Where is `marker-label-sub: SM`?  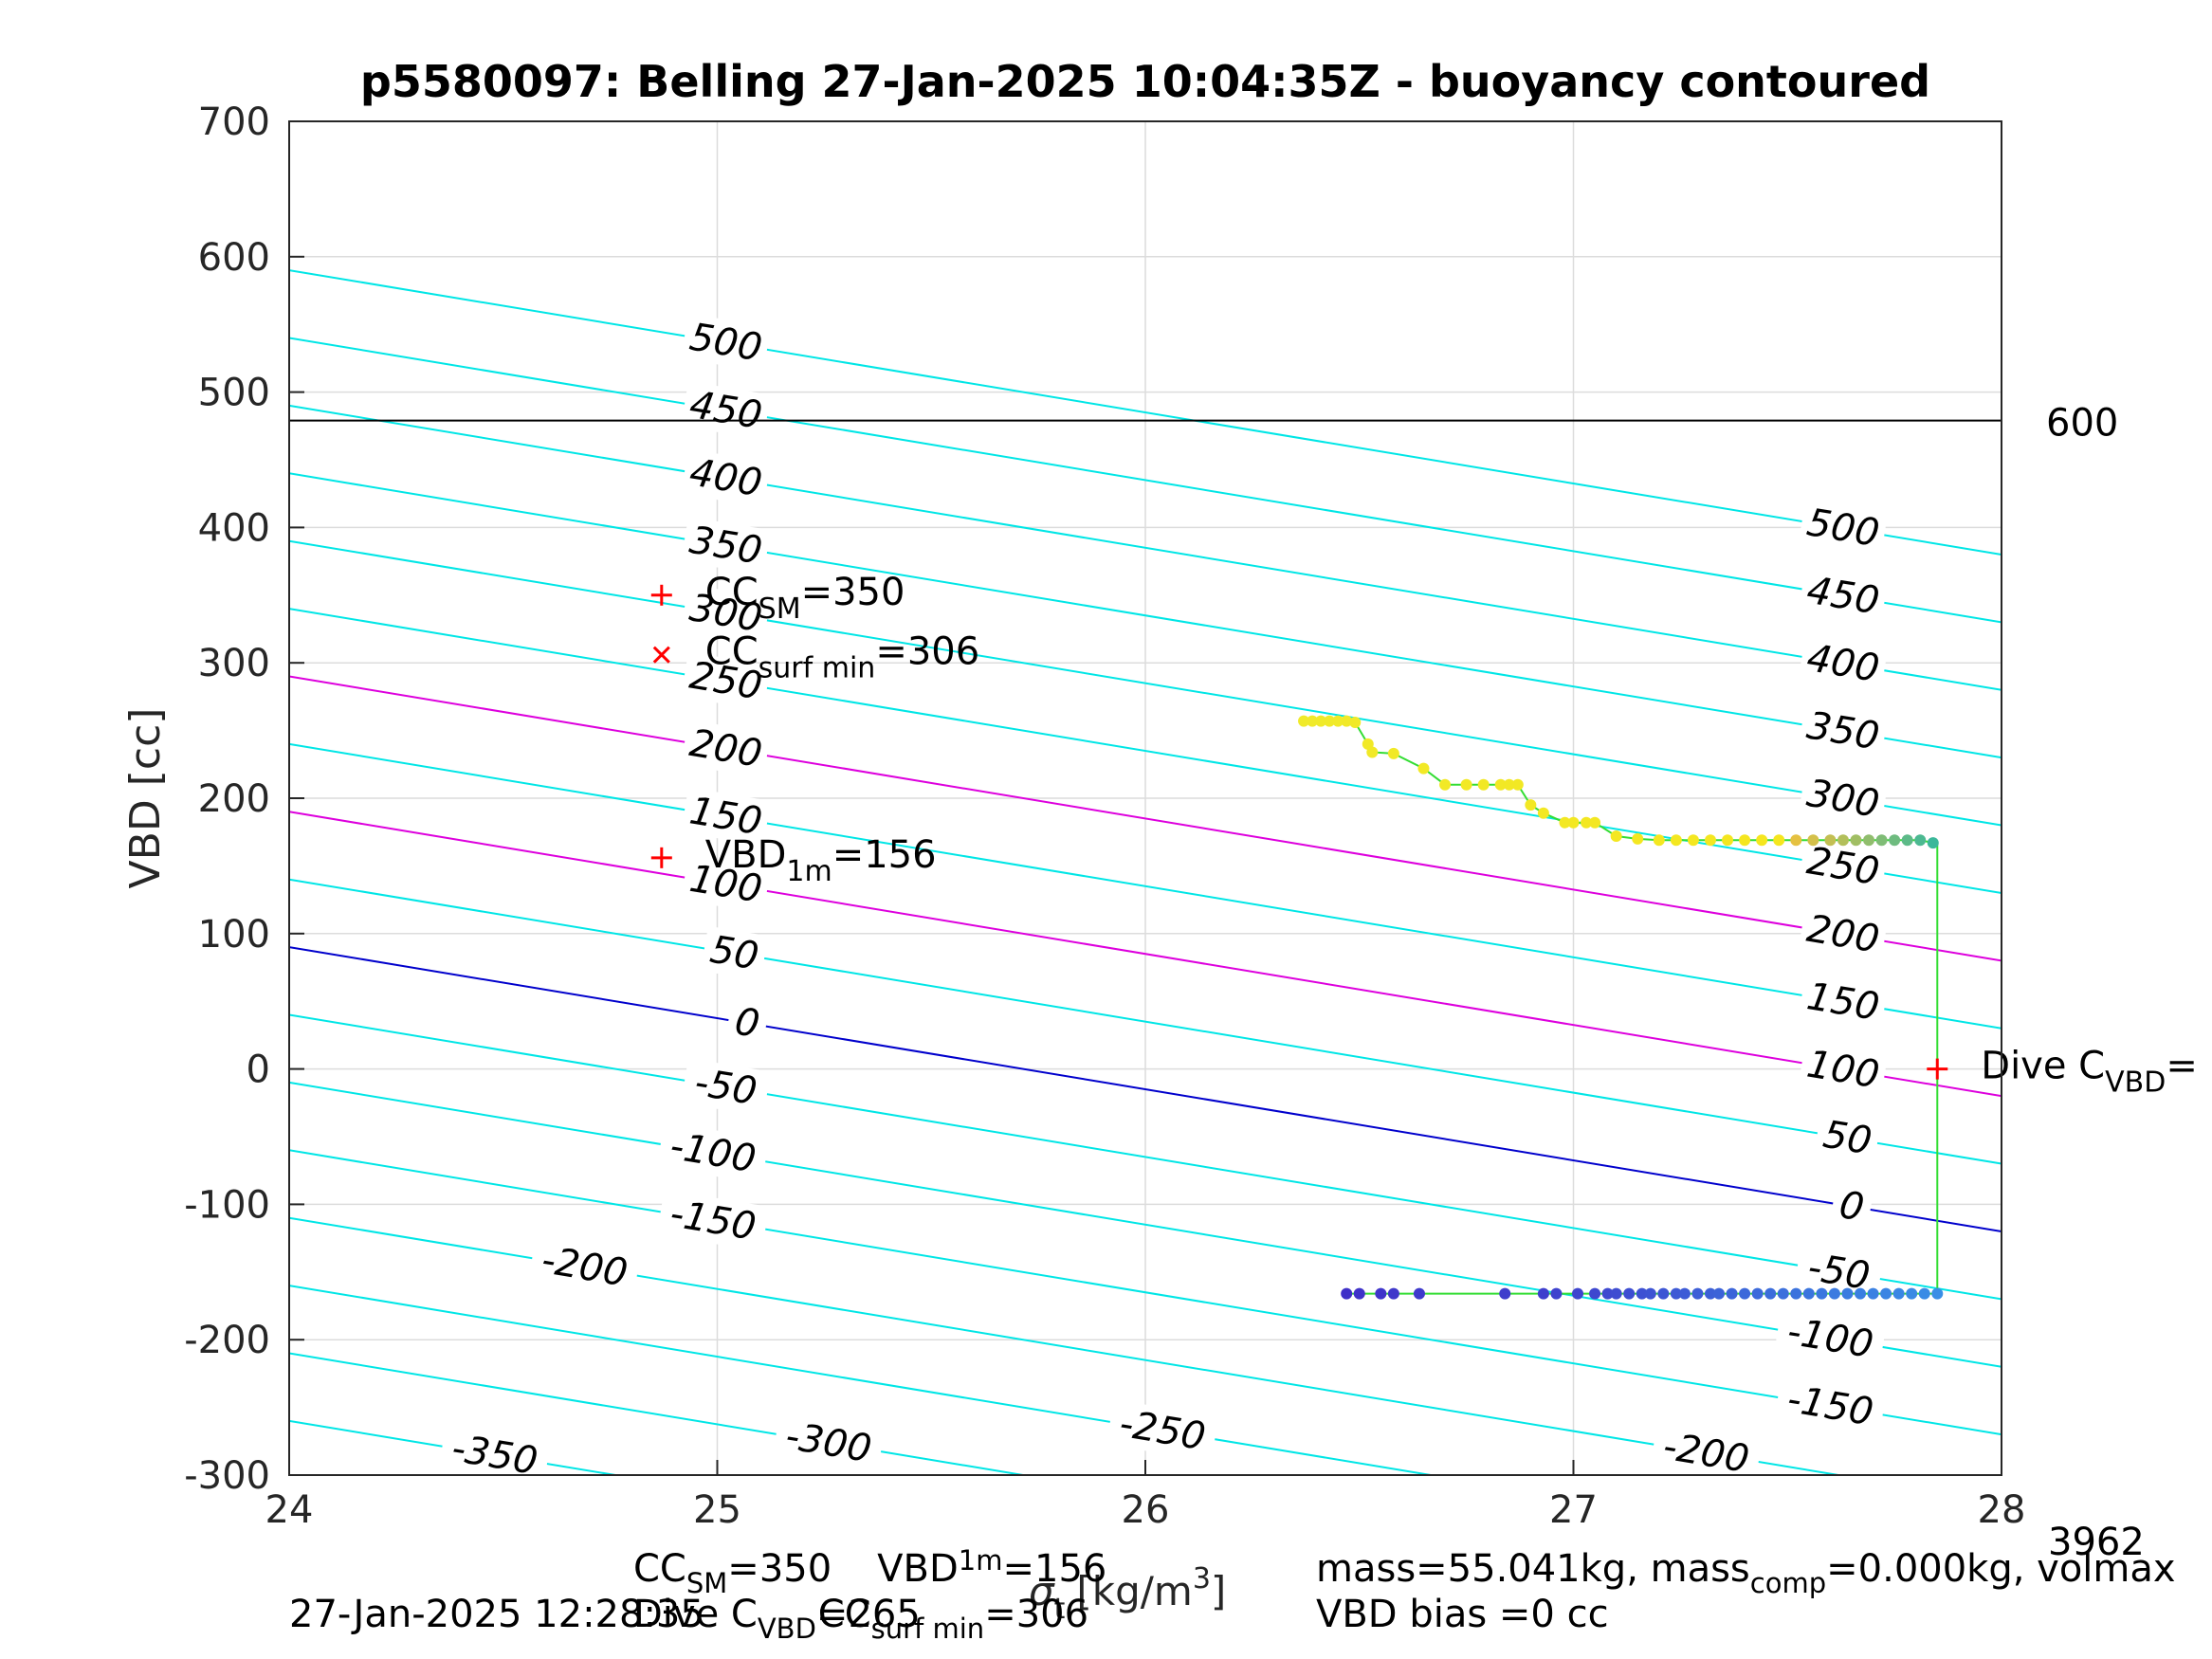 marker-label-sub: SM is located at coordinates (780, 609).